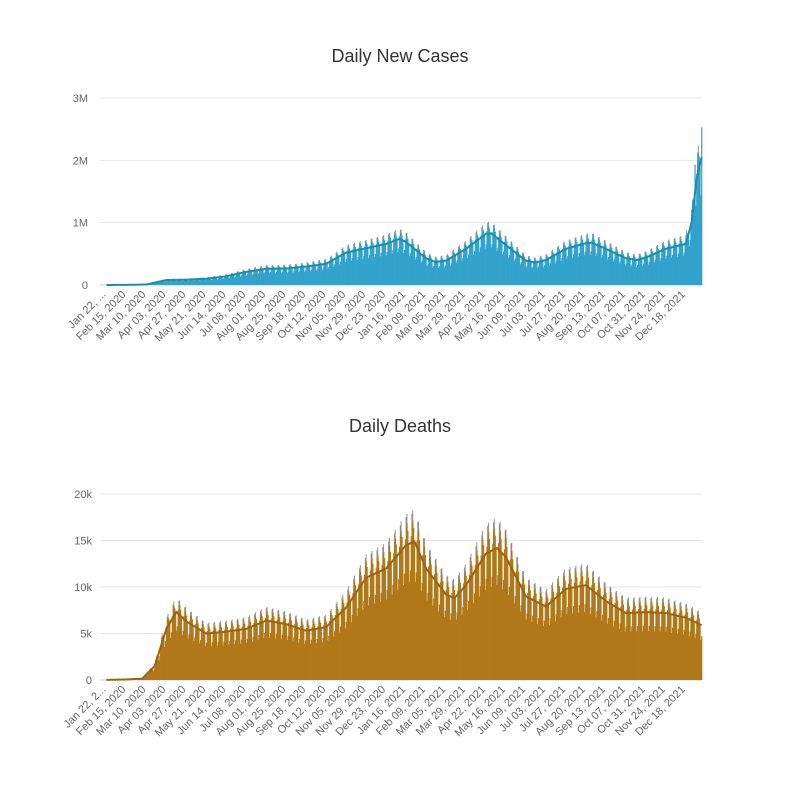 The width and height of the screenshot is (800, 800). Describe the element at coordinates (80, 99) in the screenshot. I see `y-tick-label: 3M` at that location.